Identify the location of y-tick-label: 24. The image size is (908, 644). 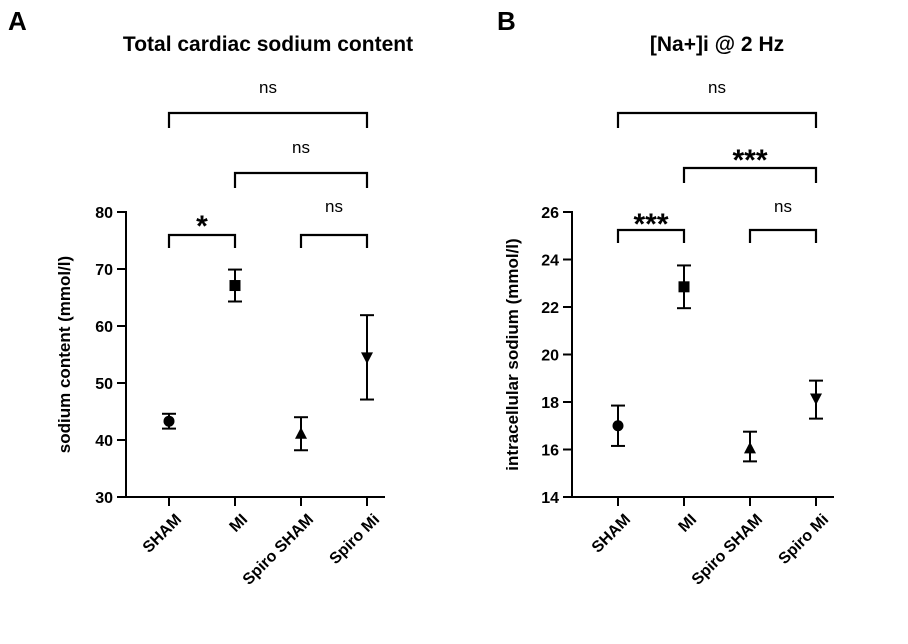
(550, 261).